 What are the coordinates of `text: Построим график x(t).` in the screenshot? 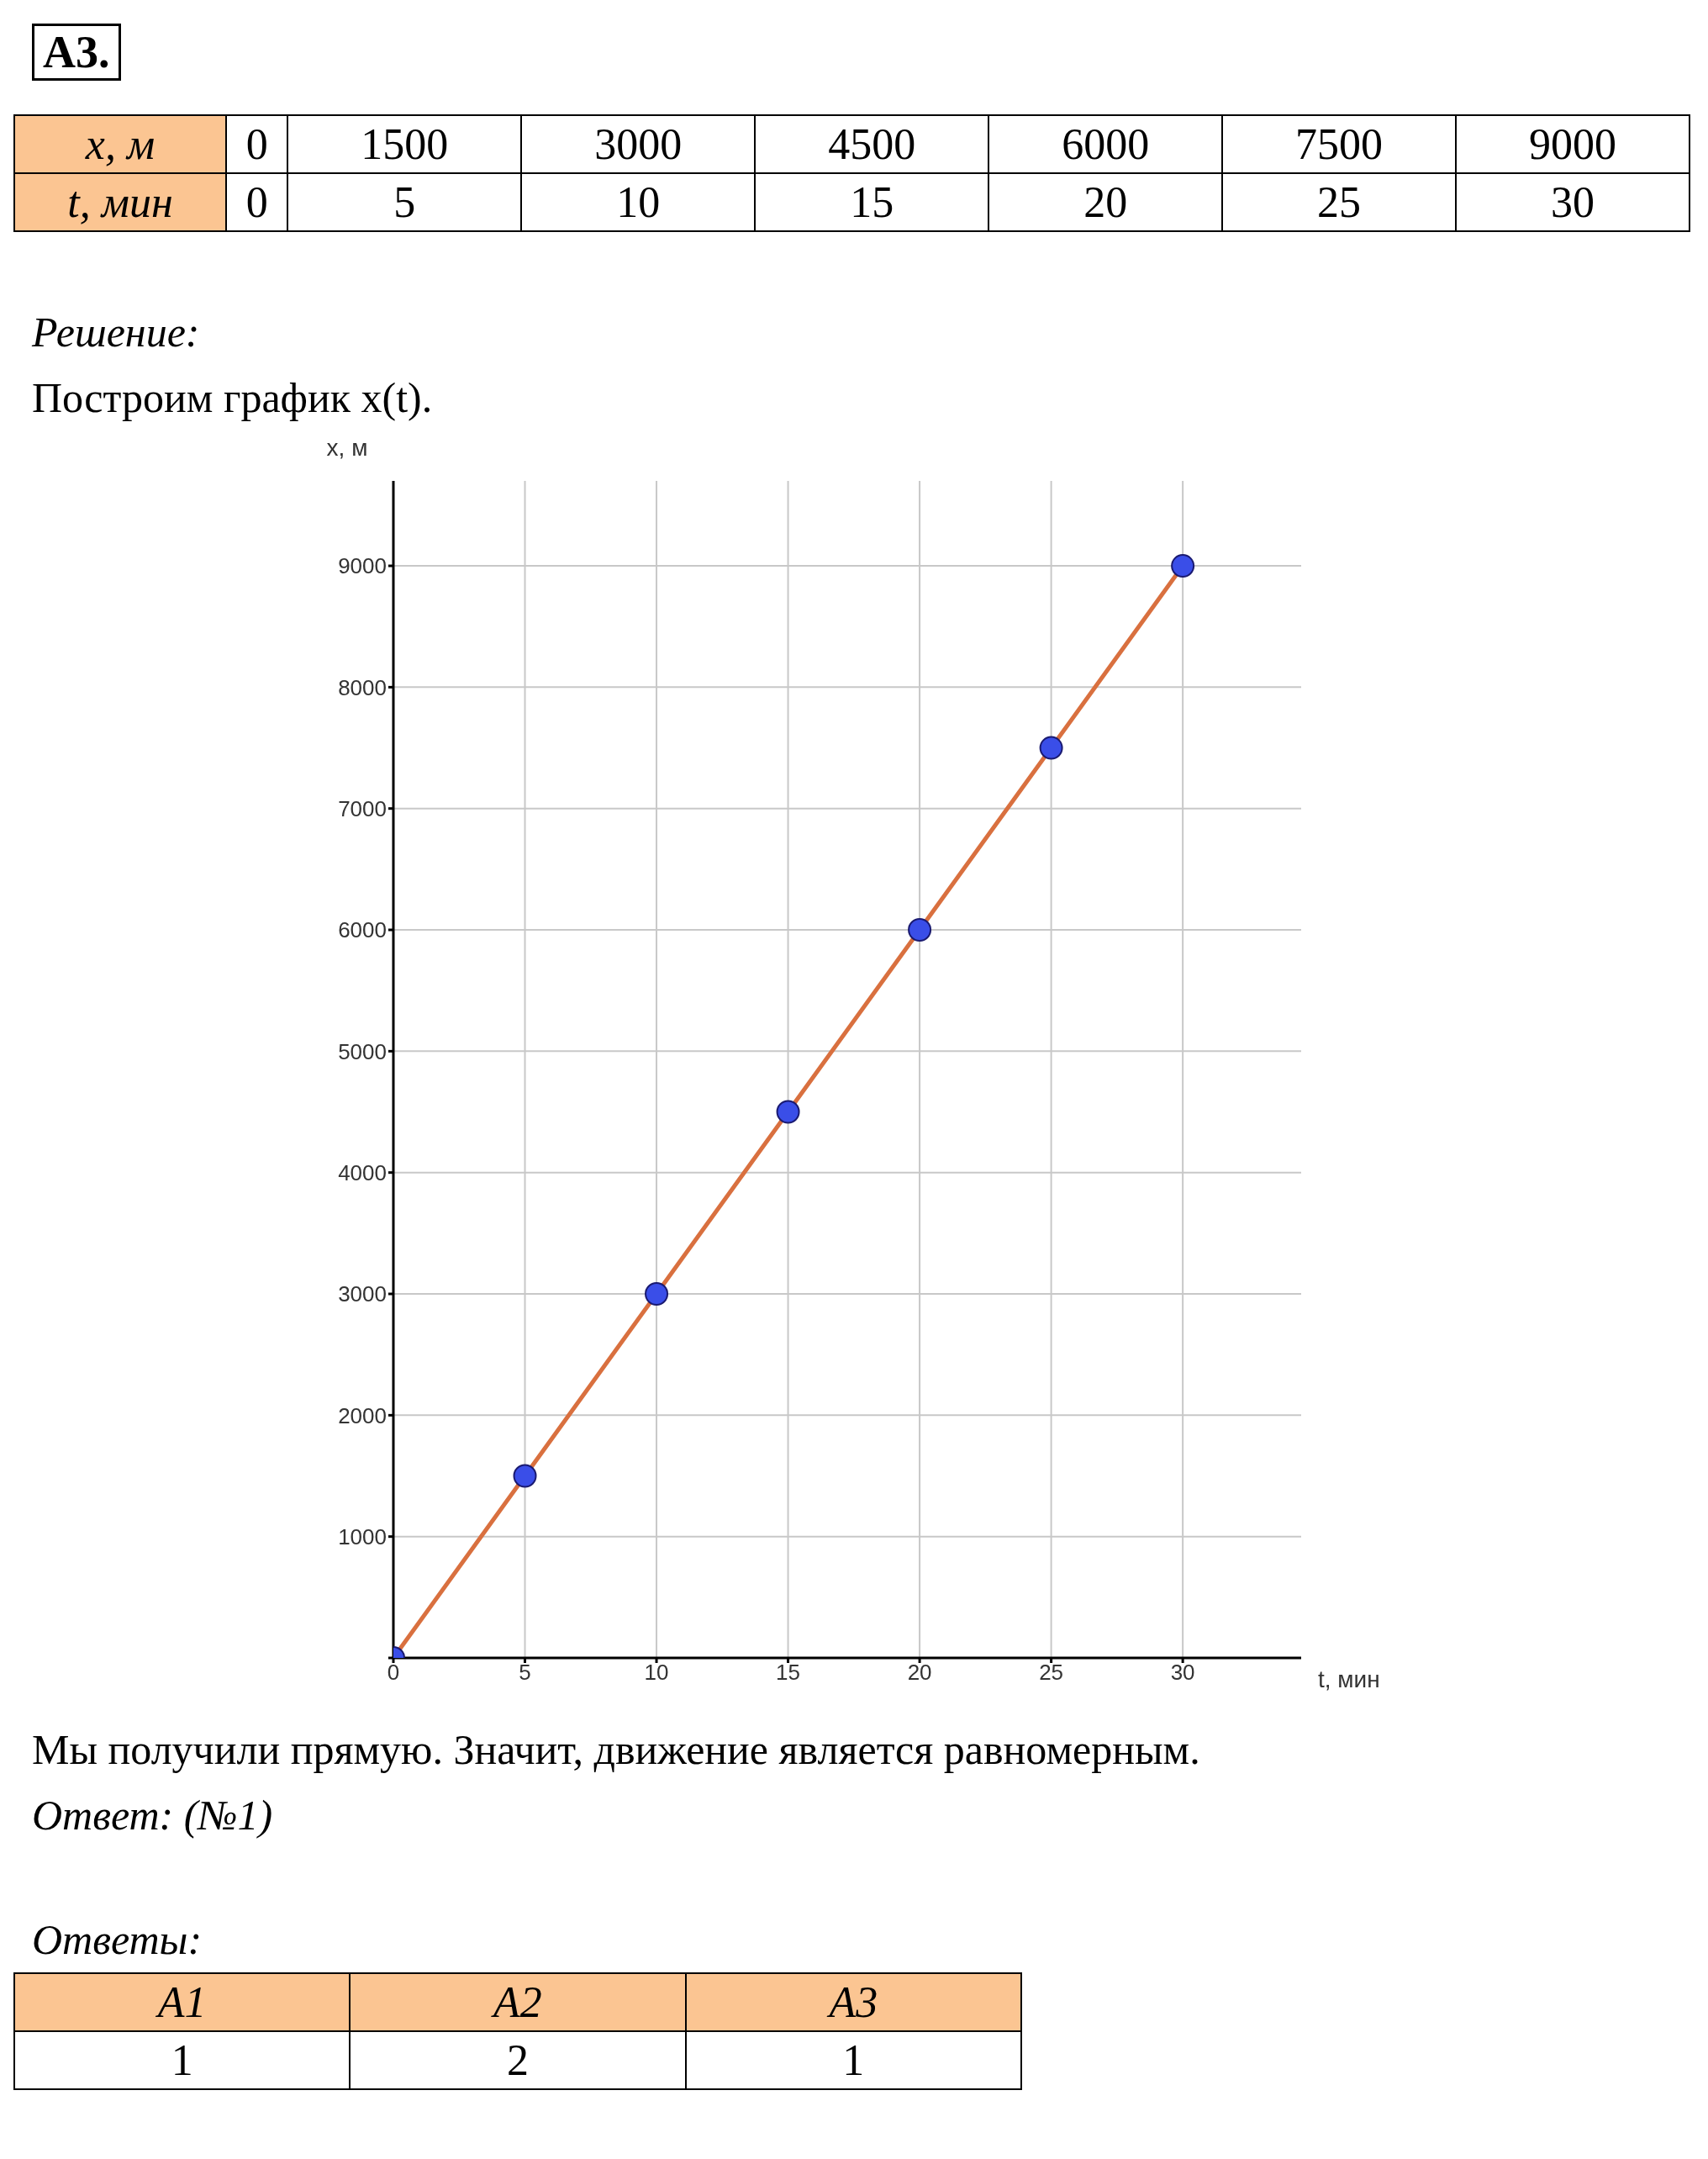 It's located at (233, 398).